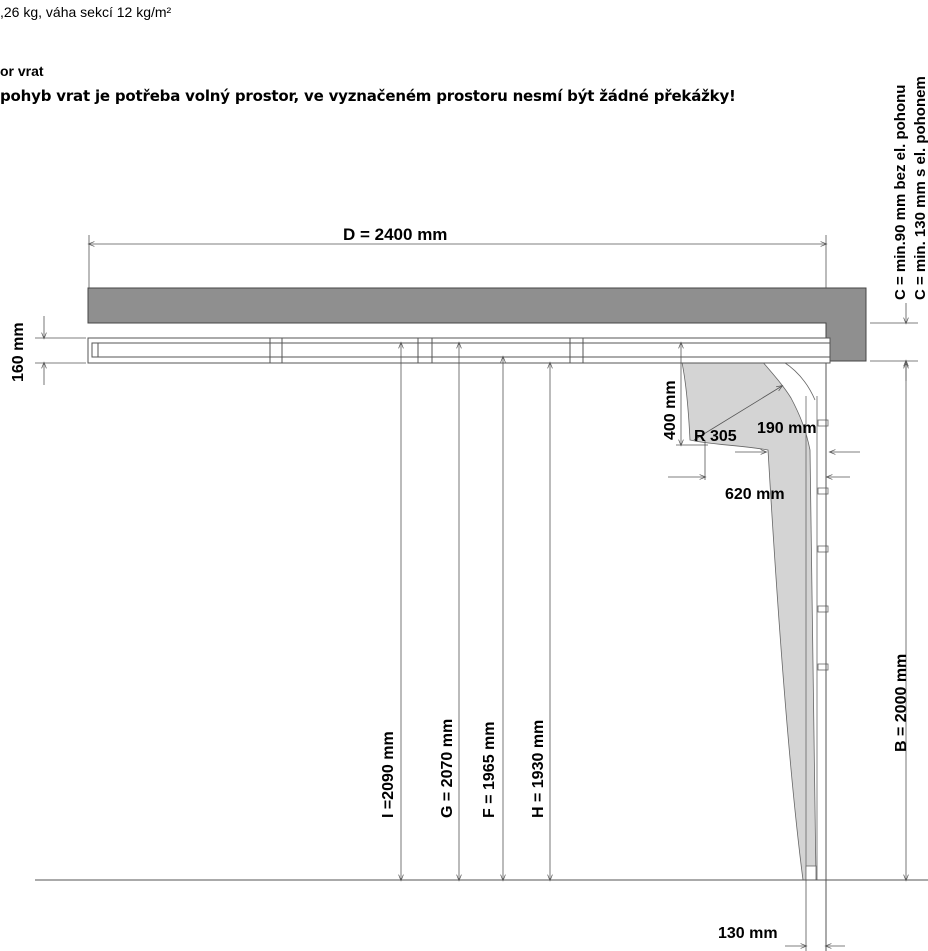 The width and height of the screenshot is (928, 951). What do you see at coordinates (457, 261) in the screenshot?
I see `dimension-d` at bounding box center [457, 261].